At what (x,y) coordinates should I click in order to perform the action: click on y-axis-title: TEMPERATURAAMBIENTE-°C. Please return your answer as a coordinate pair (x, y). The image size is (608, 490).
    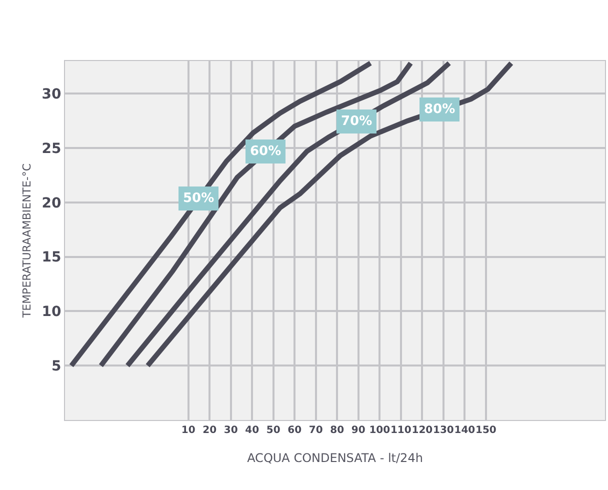
    Looking at the image, I should click on (27, 241).